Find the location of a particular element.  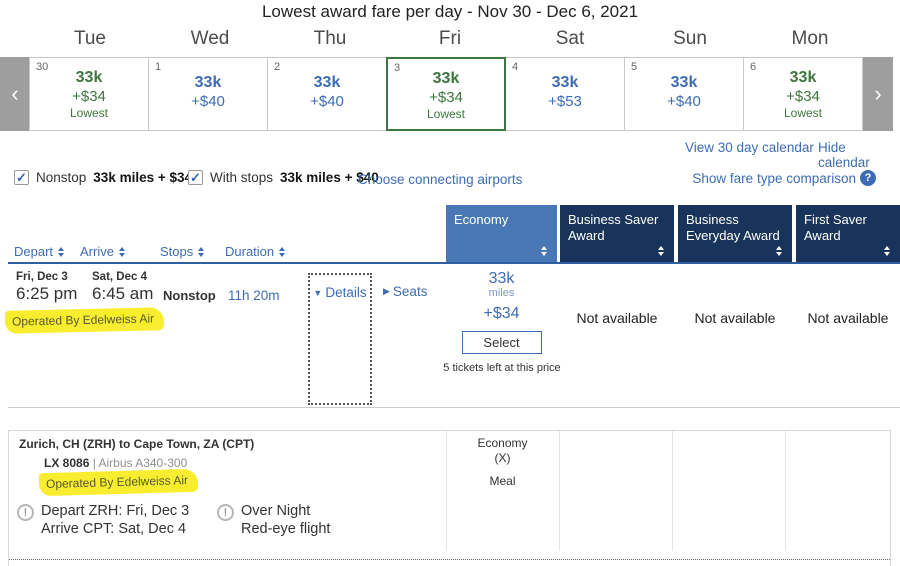

tickets-left-note: 5 tickets left at this price is located at coordinates (502, 368).